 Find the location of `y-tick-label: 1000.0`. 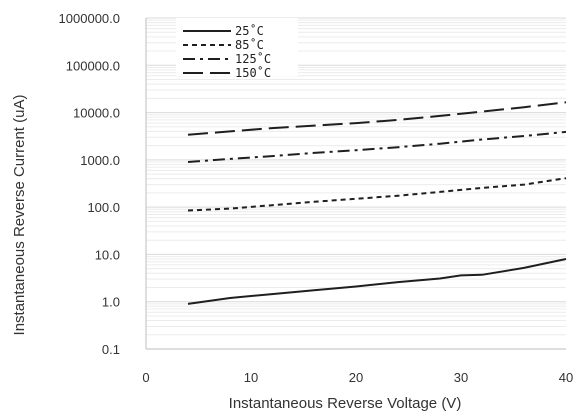

y-tick-label: 1000.0 is located at coordinates (100, 160).